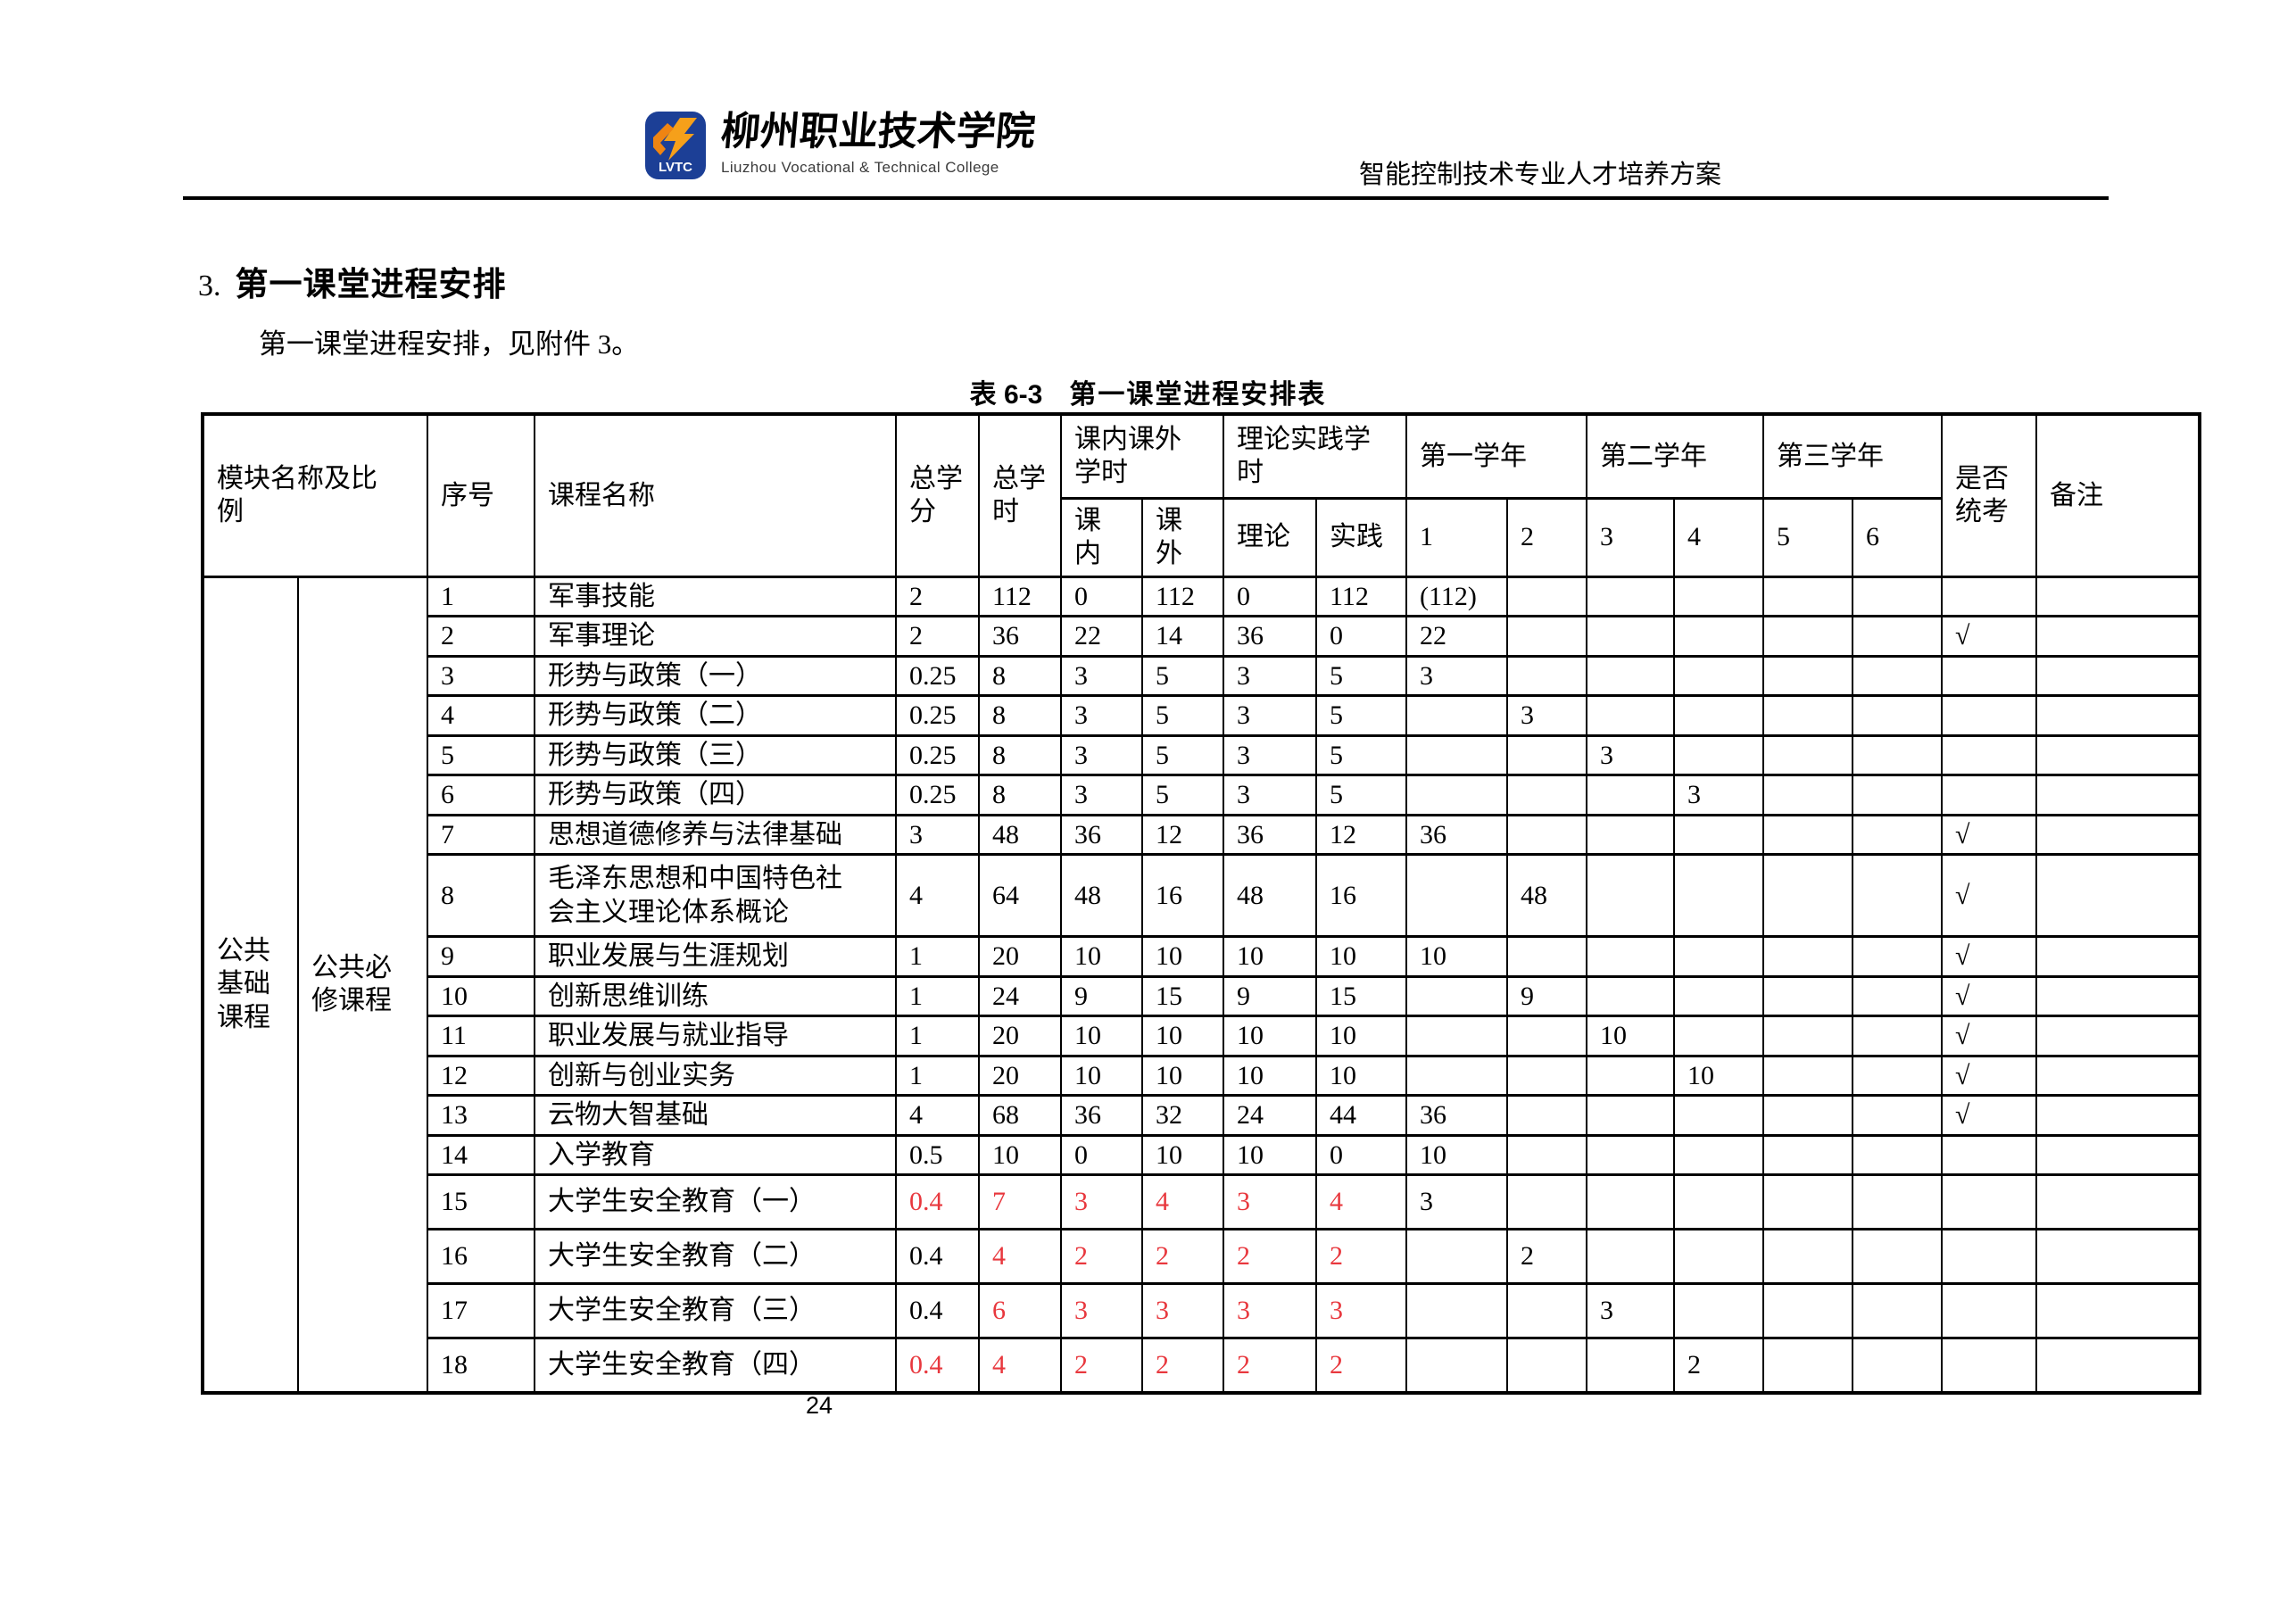 The width and height of the screenshot is (2296, 1624). I want to click on col-header-exam-label: 是否统考, so click(1982, 495).